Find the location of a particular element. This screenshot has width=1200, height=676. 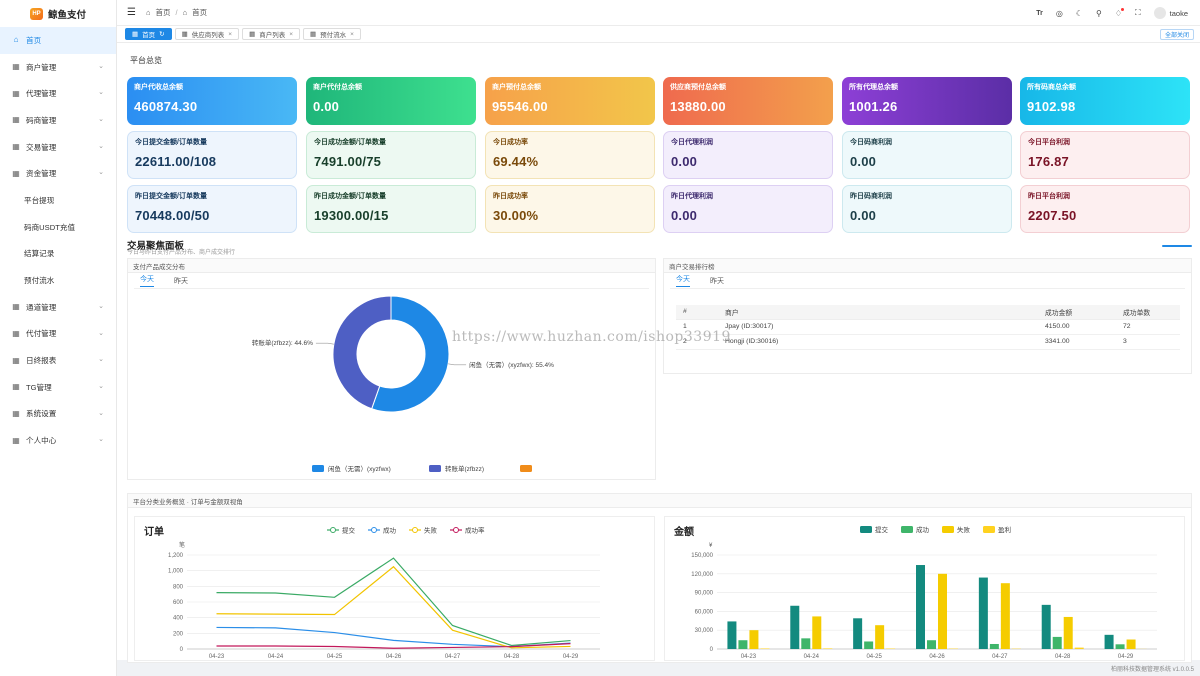

stat-label: 今日成功金额/订单数量 is located at coordinates (350, 142).